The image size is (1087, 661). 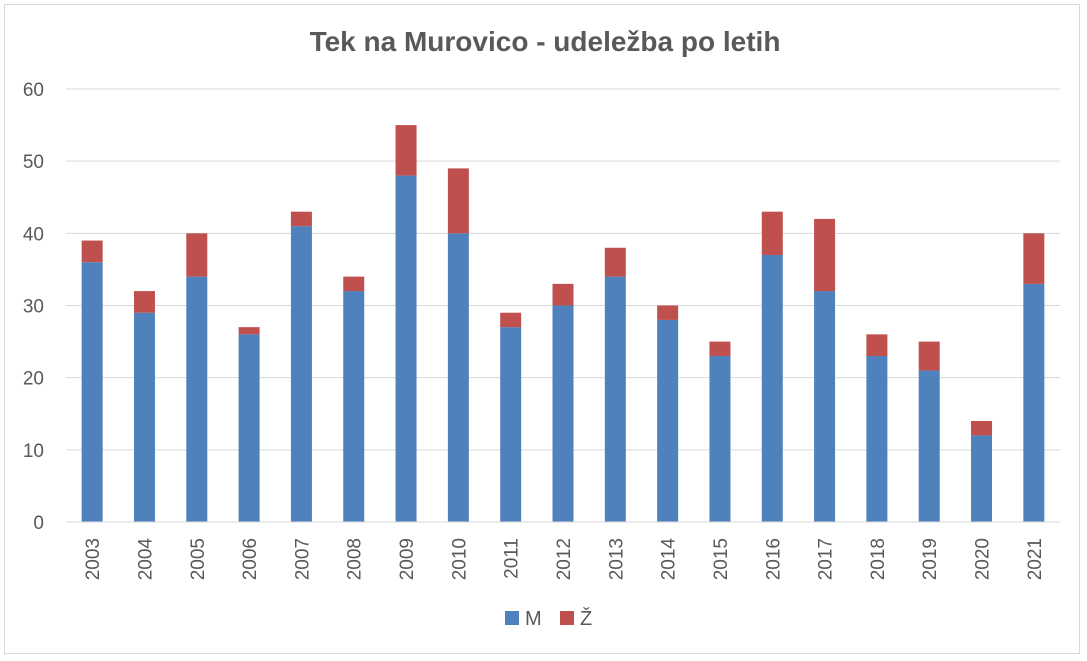 I want to click on bar-m-2006, so click(x=249, y=428).